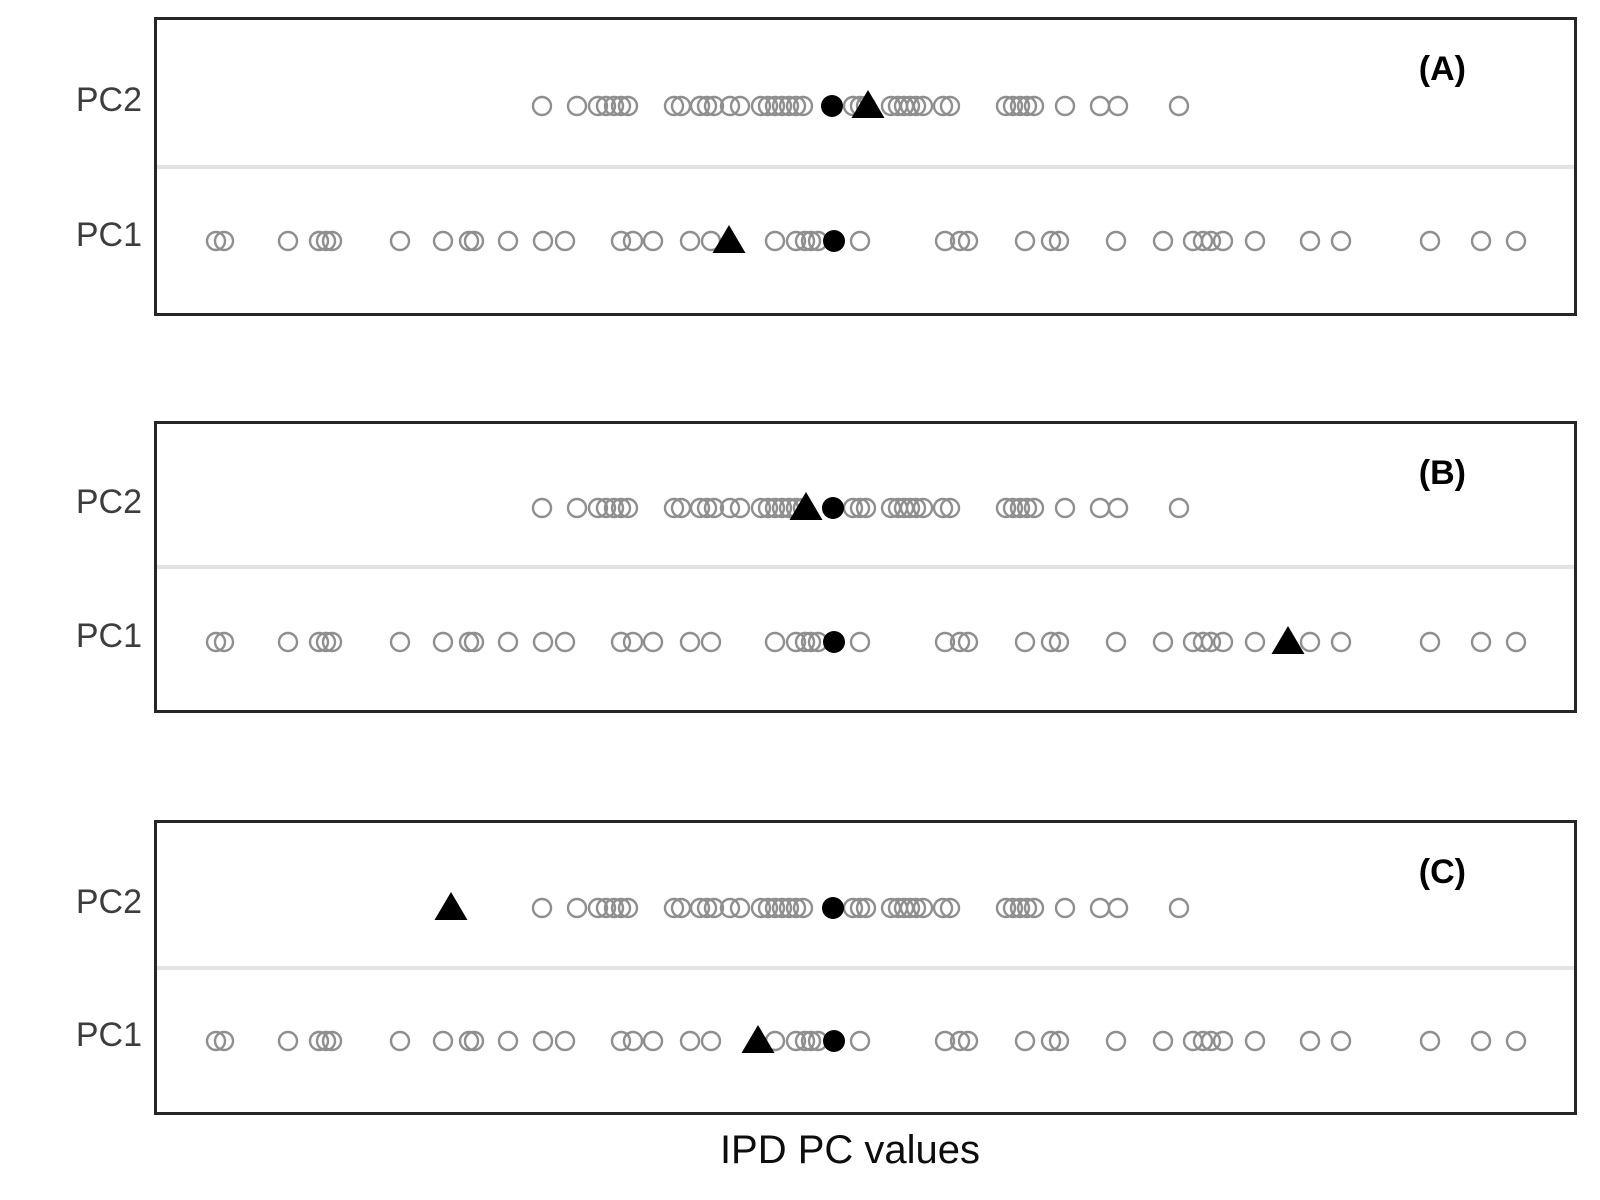 This screenshot has height=1200, width=1600. What do you see at coordinates (865, 171) in the screenshot?
I see `panel-a-plot` at bounding box center [865, 171].